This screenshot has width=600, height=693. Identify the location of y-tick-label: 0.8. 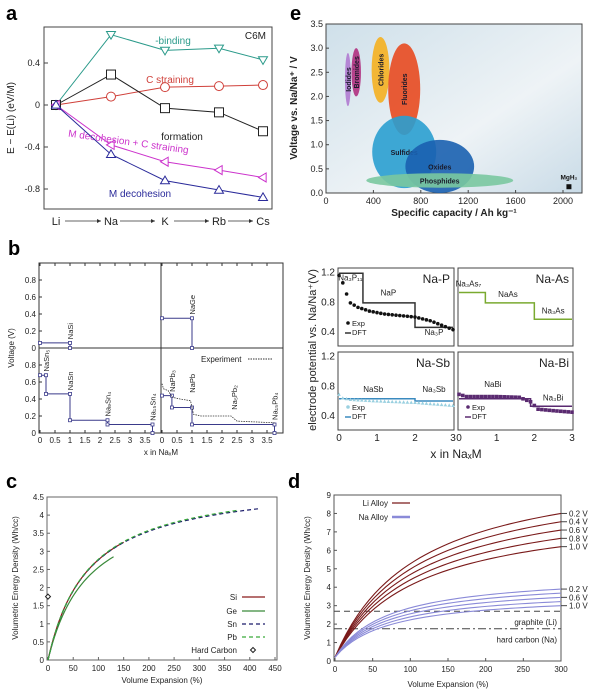
(328, 386).